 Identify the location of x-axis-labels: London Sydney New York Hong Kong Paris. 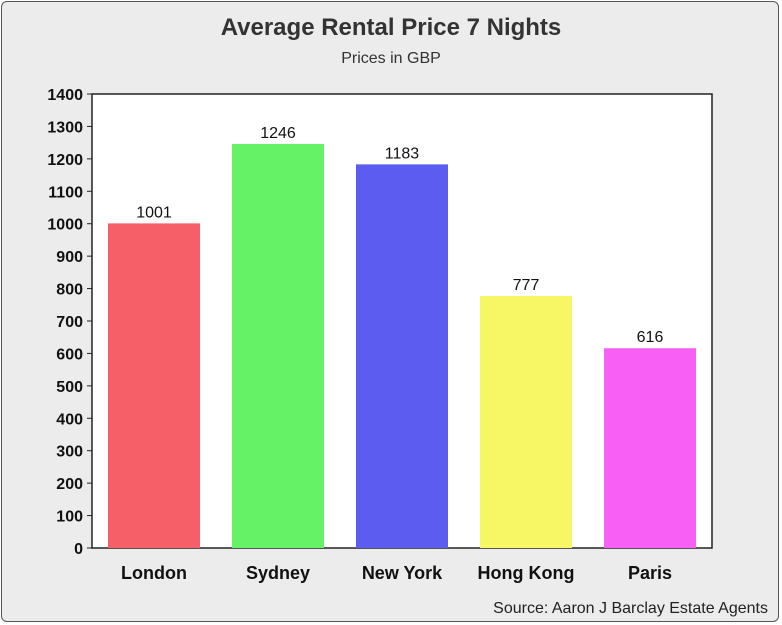
(396, 573).